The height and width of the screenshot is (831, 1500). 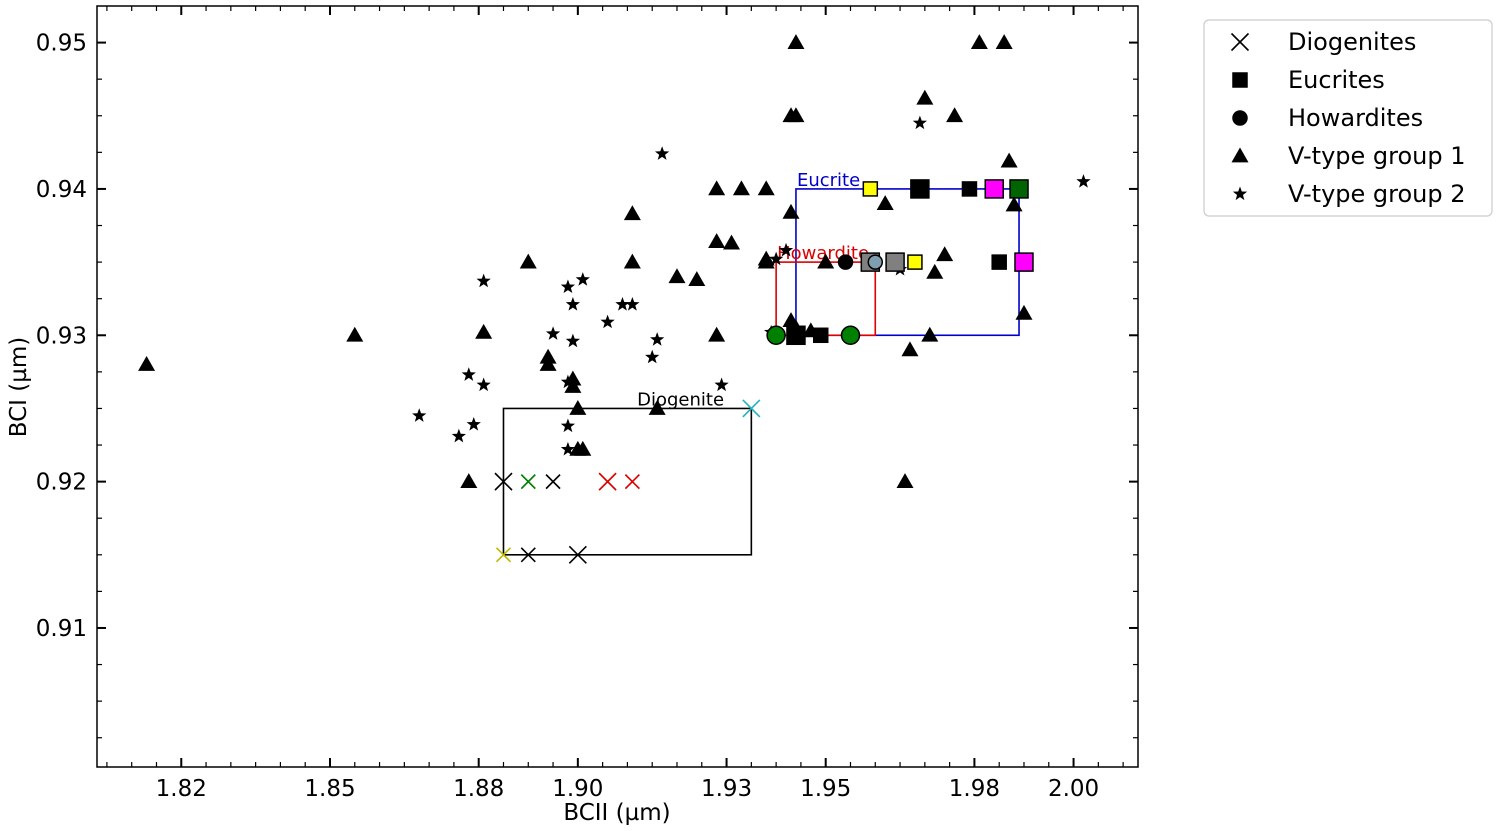 I want to click on legend-label: Eucrites, so click(x=1336, y=80).